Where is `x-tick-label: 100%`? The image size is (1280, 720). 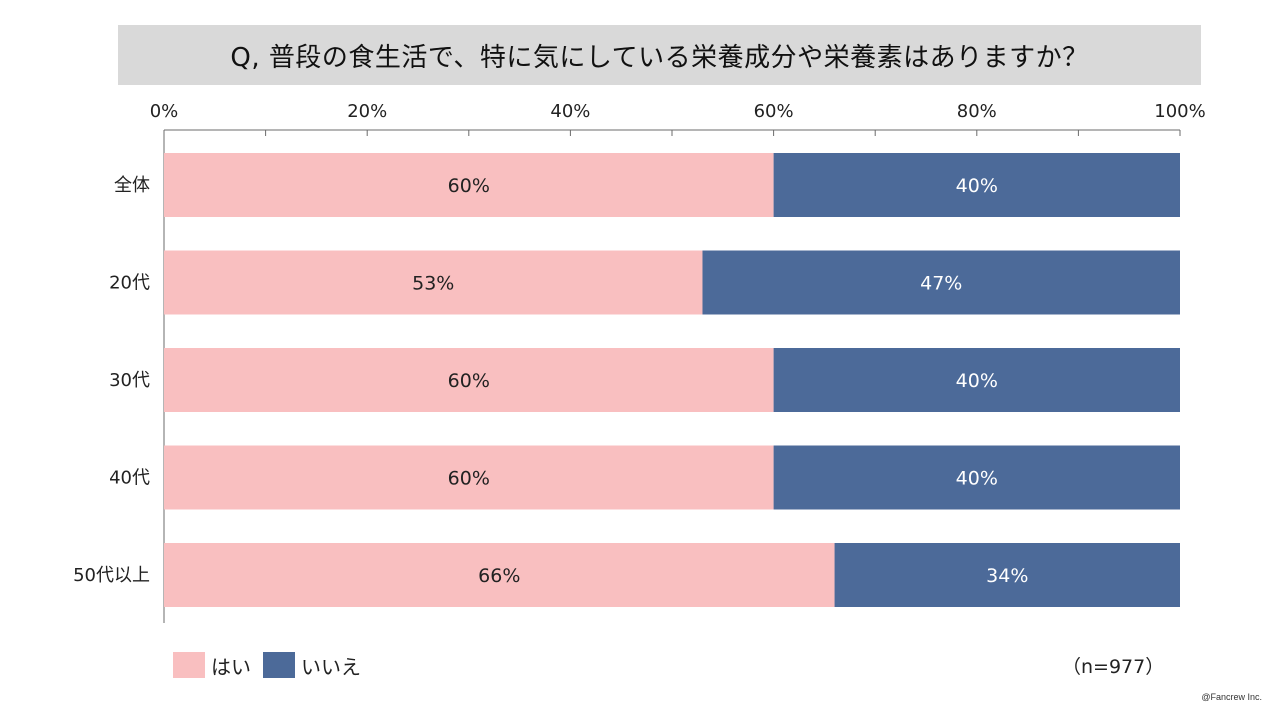 x-tick-label: 100% is located at coordinates (1179, 111).